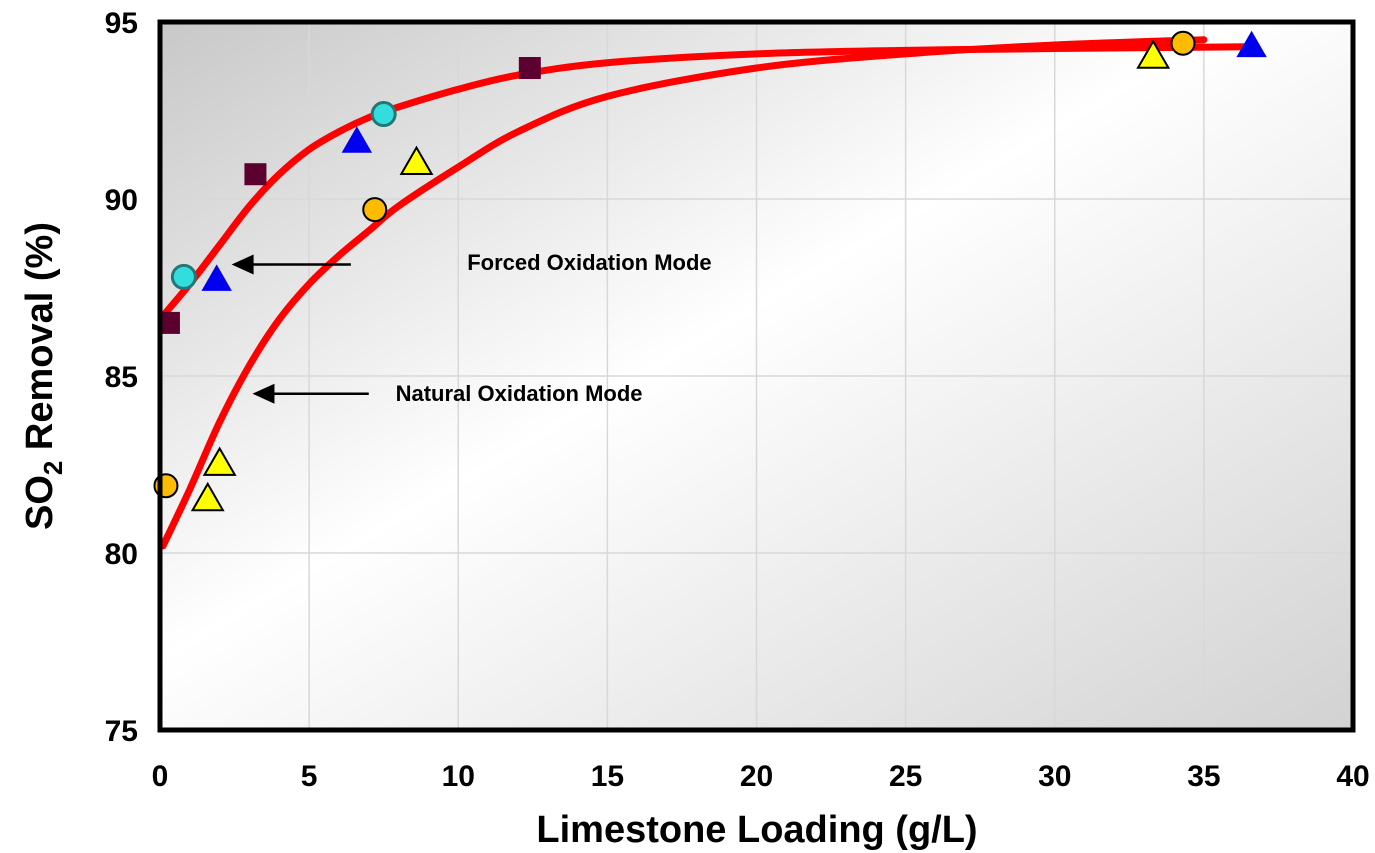  I want to click on x-tick-label: 15, so click(607, 776).